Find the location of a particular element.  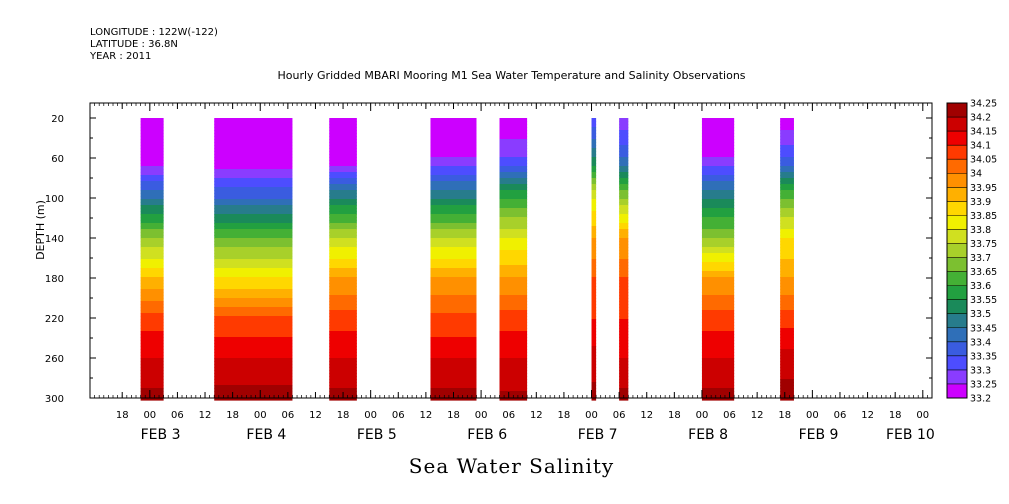

data-segment is located at coordinates (253, 259).